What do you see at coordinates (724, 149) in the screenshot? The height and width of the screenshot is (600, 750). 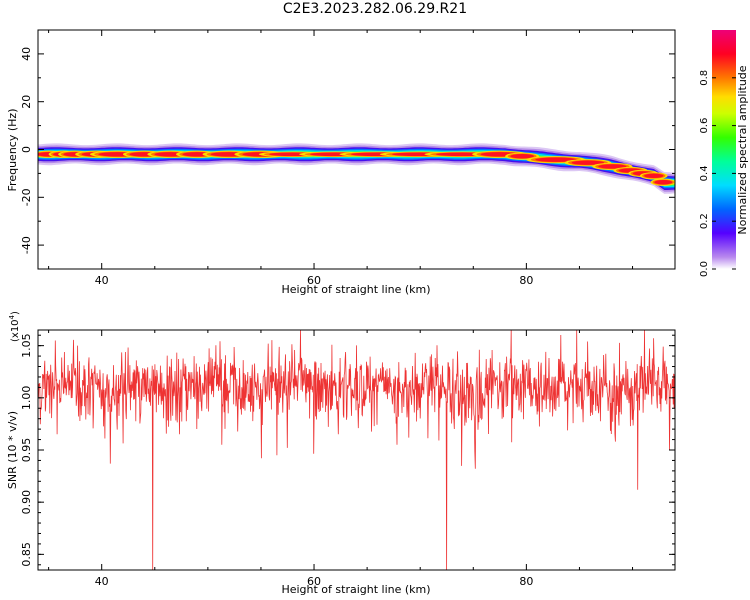 I see `colorbar-gradient` at bounding box center [724, 149].